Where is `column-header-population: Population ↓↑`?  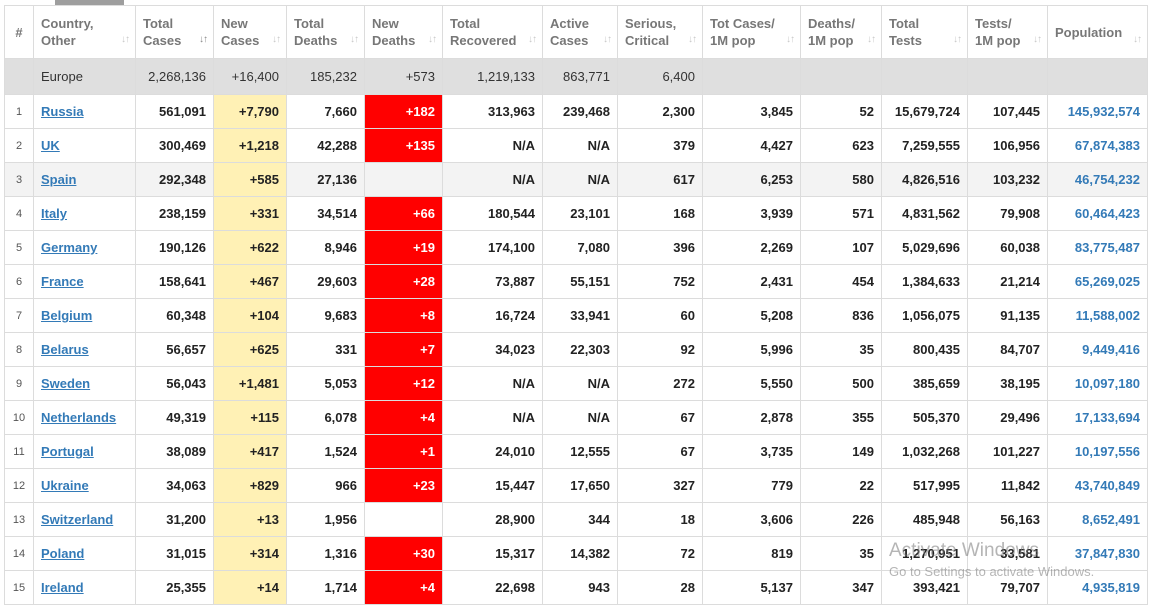 column-header-population: Population ↓↑ is located at coordinates (1097, 32).